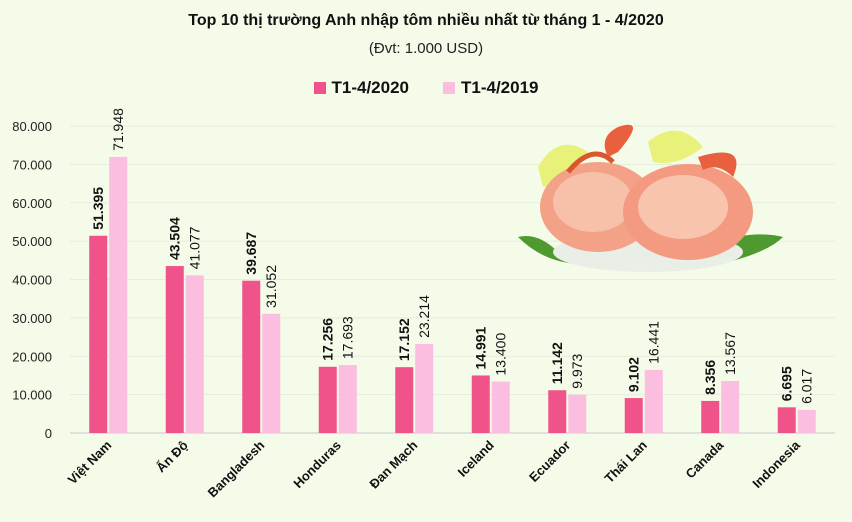 Image resolution: width=852 pixels, height=522 pixels. What do you see at coordinates (195, 247) in the screenshot?
I see `data-label: 41.077` at bounding box center [195, 247].